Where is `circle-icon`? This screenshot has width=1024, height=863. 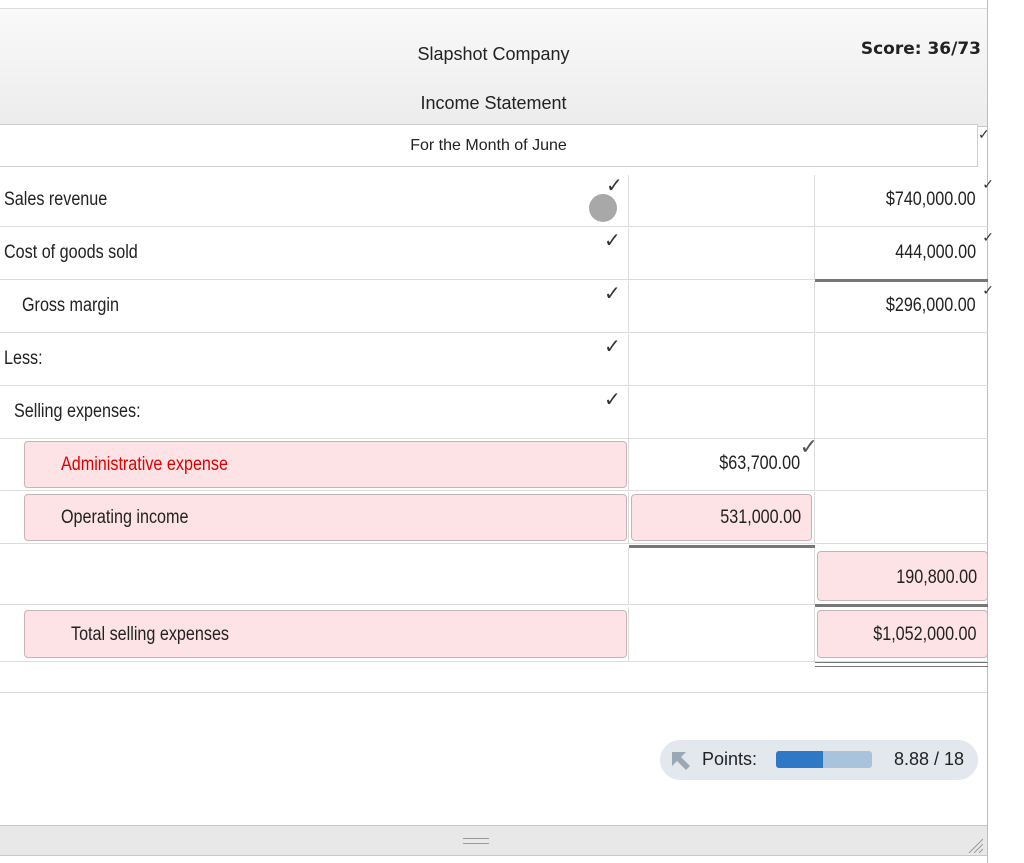
circle-icon is located at coordinates (603, 208).